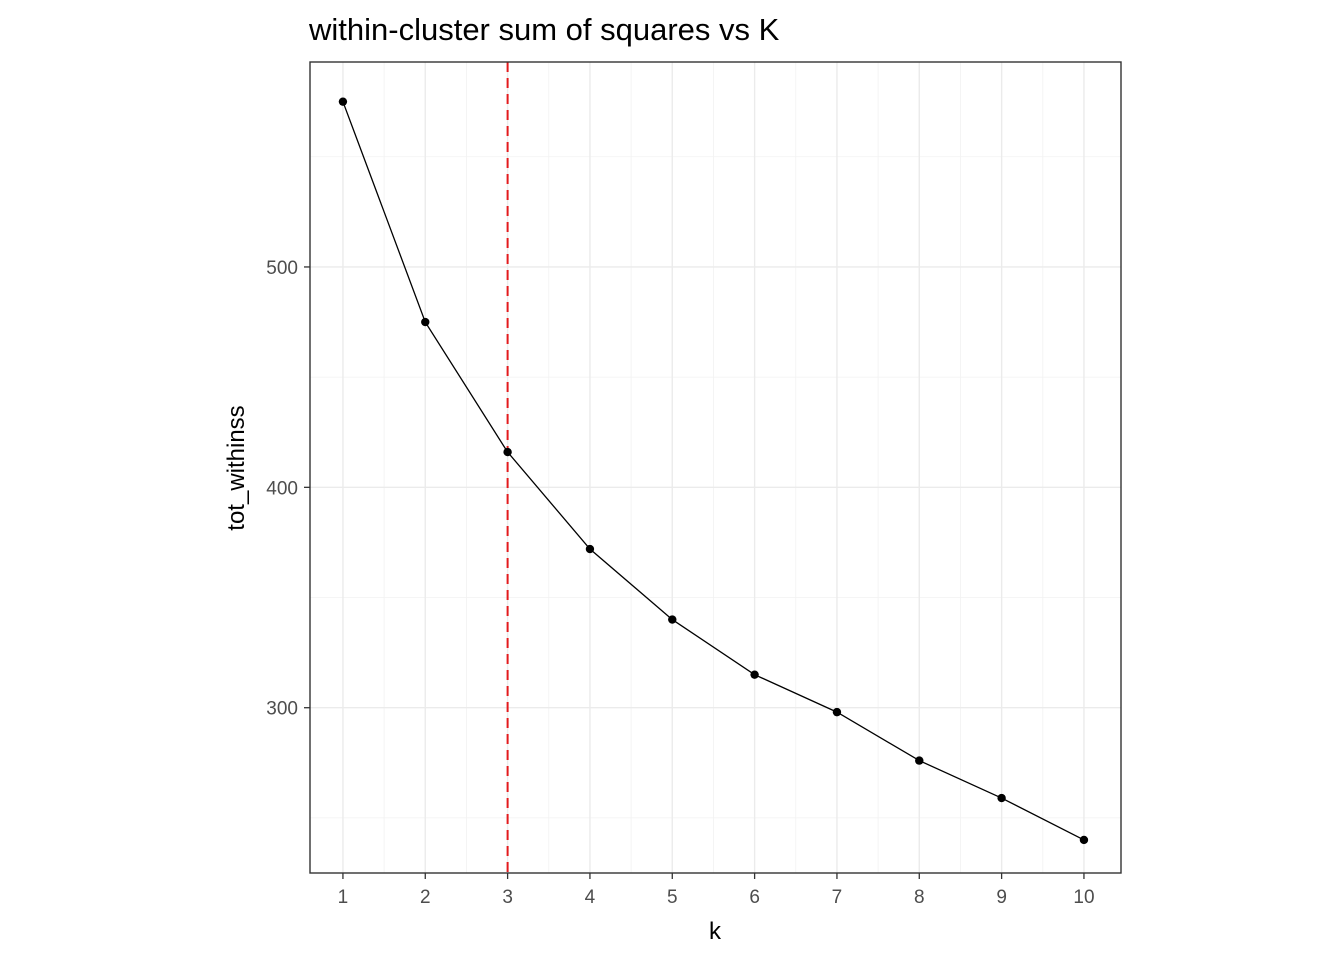 The width and height of the screenshot is (1344, 960). I want to click on x-tick-label: 2, so click(425, 897).